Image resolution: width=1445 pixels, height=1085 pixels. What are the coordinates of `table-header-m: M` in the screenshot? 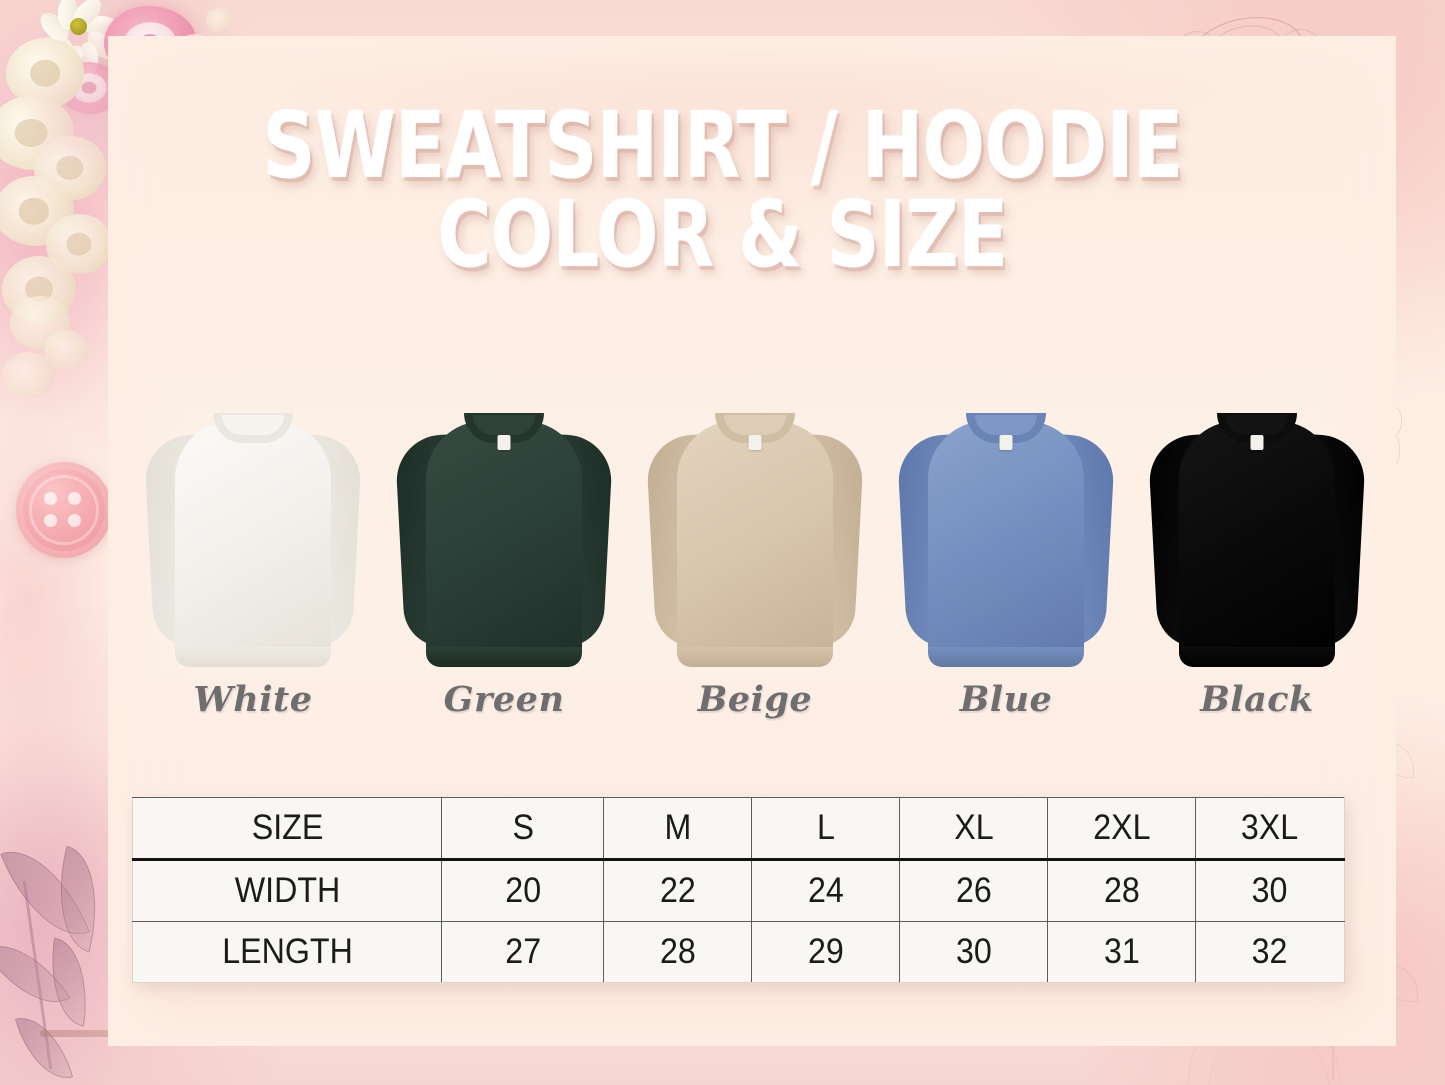 It's located at (678, 829).